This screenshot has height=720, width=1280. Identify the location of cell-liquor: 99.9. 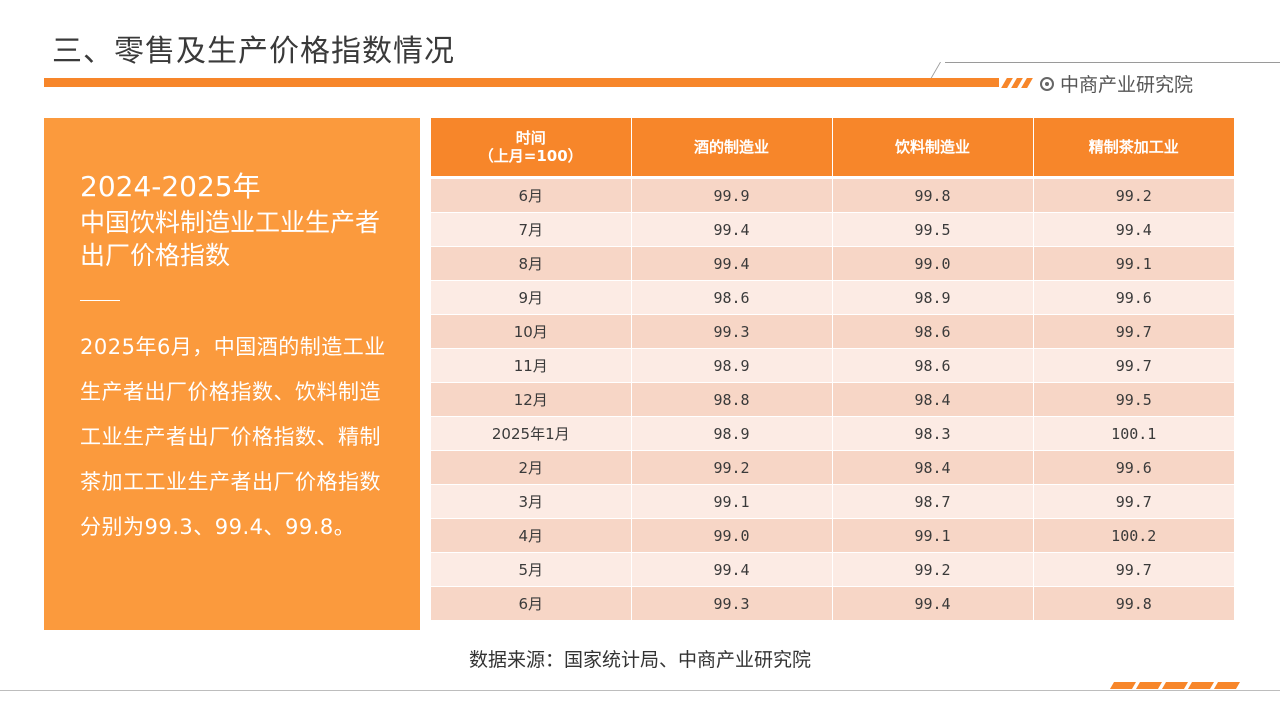
(731, 195).